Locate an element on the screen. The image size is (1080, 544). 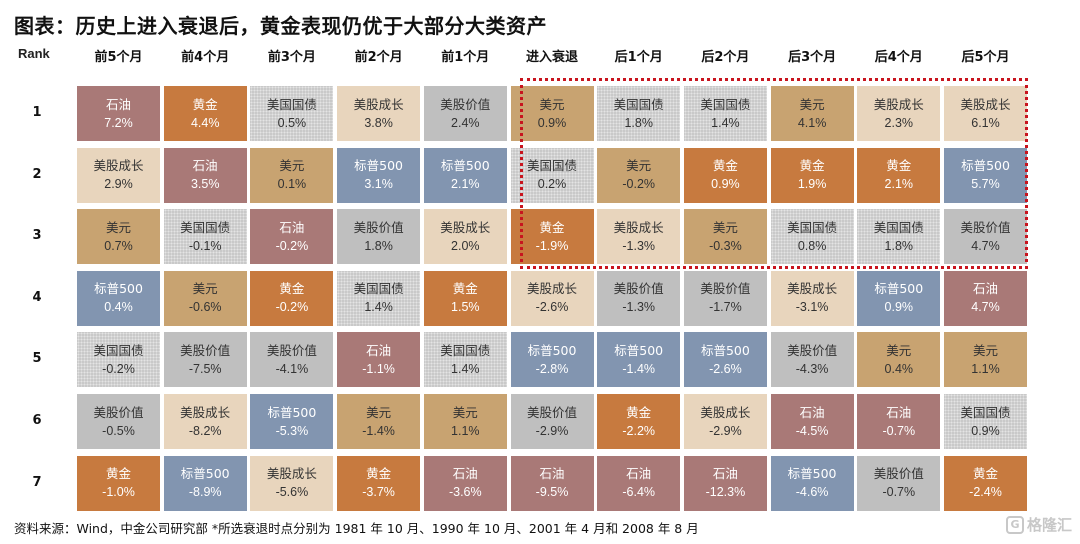
return-value: 2.4% is located at coordinates (465, 122).